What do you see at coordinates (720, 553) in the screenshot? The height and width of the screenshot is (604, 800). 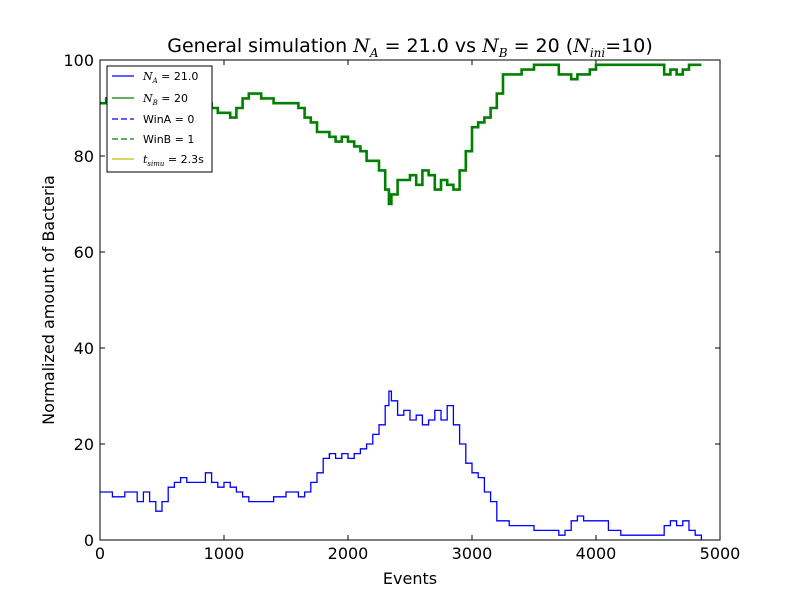 I see `x-tick-label: 5000` at bounding box center [720, 553].